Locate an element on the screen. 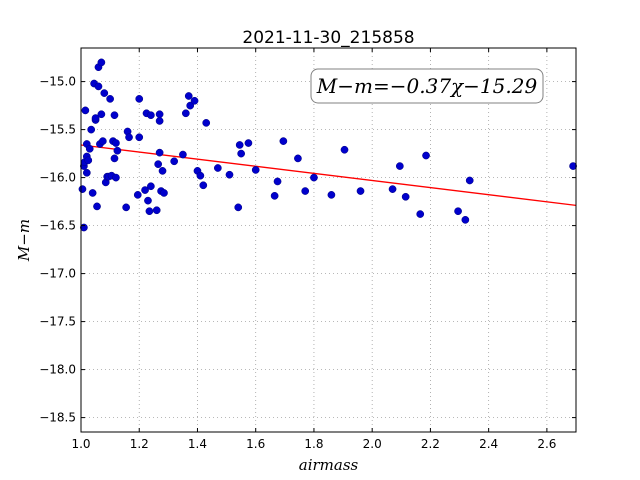 This screenshot has width=640, height=480. fit-line-group is located at coordinates (328, 175).